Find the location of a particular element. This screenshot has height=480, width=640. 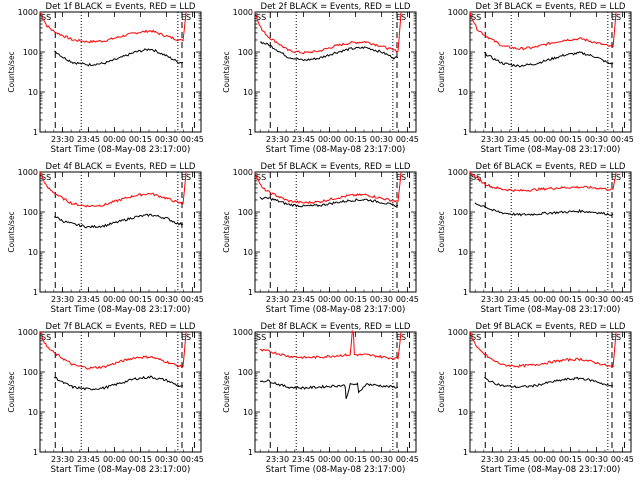

plot-title: Det 8f BLACK = Events, RED = LLD is located at coordinates (336, 327).